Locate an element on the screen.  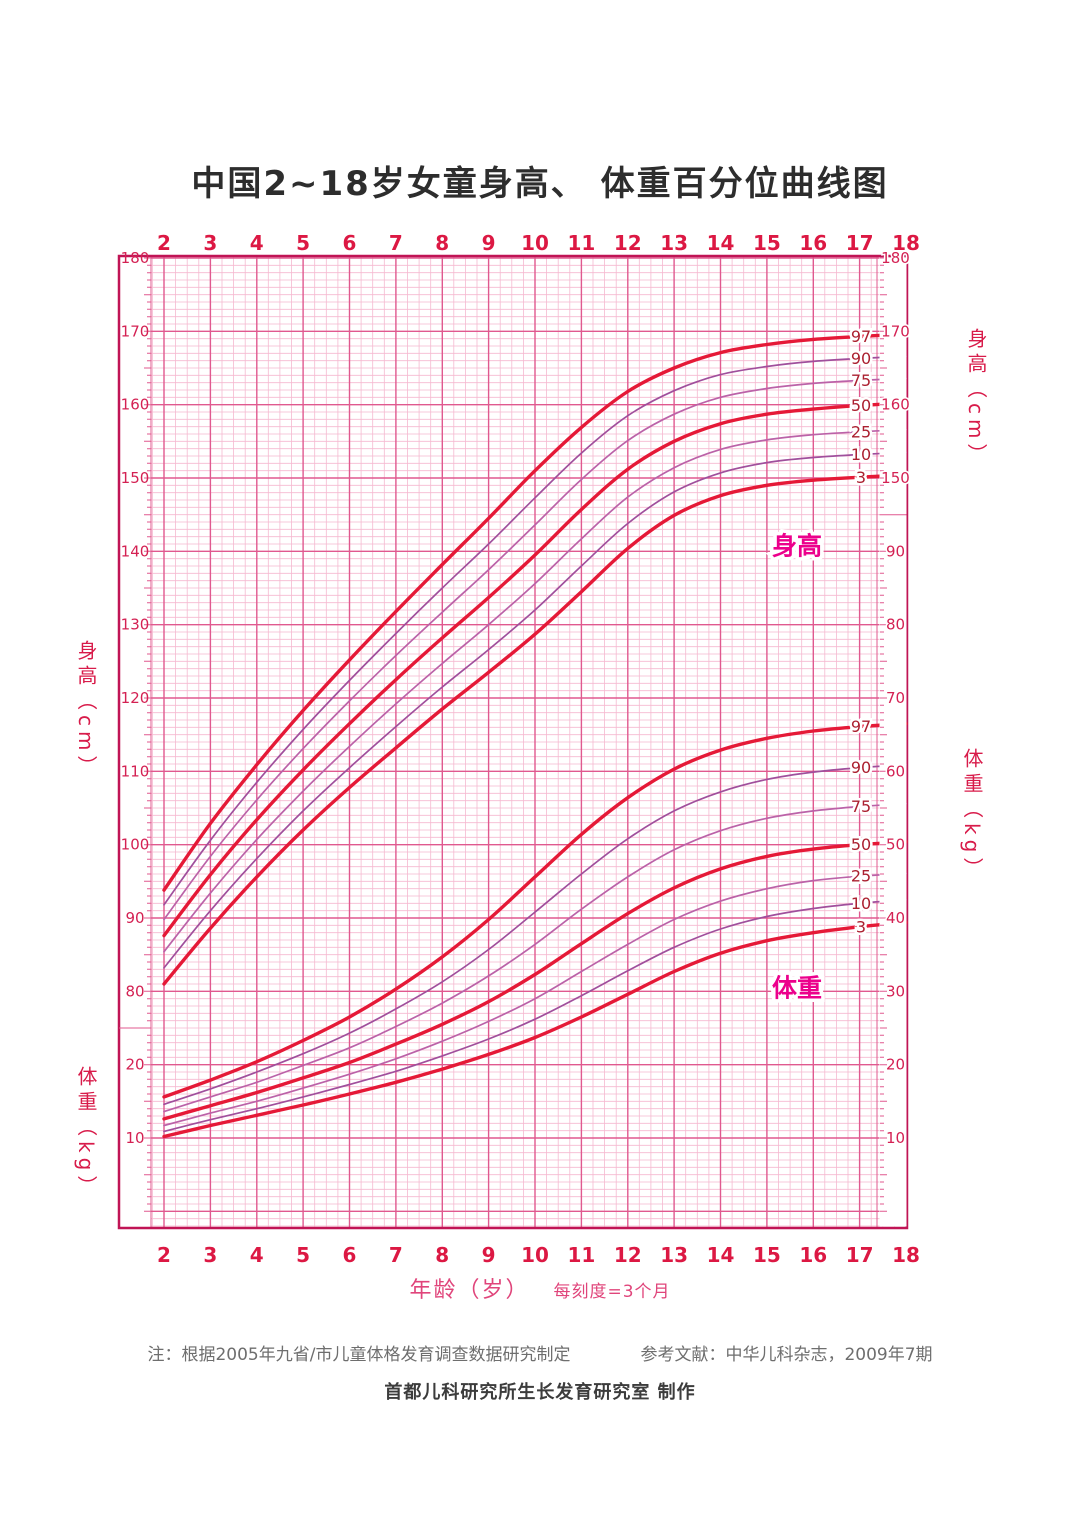
top-age-tick-17: 17 is located at coordinates (860, 243).